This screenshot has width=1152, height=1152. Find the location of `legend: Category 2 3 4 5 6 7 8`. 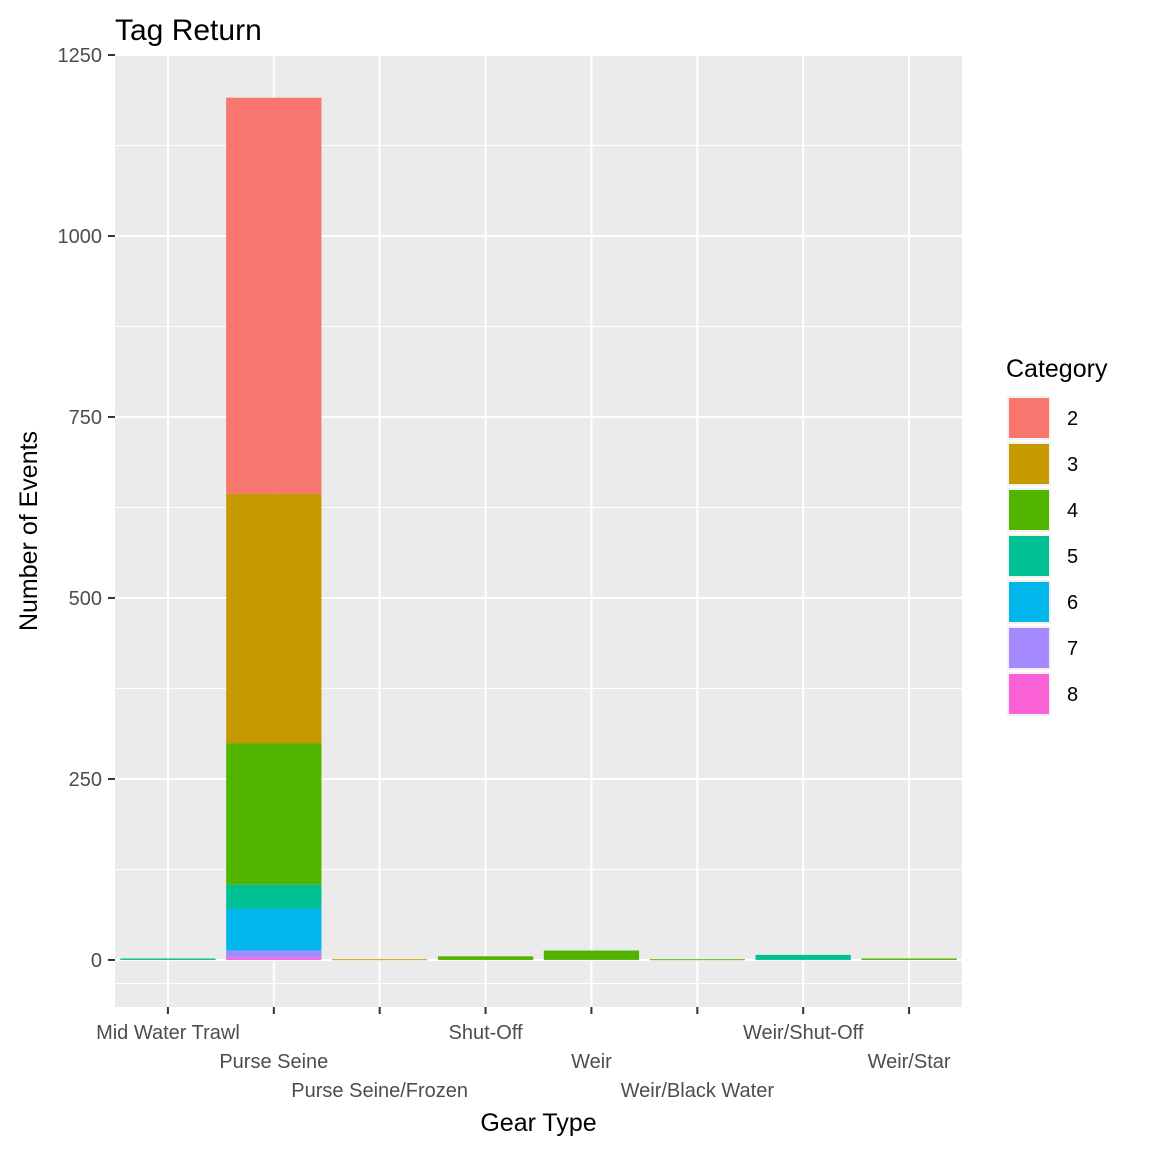

legend: Category 2 3 4 5 6 7 8 is located at coordinates (1057, 535).